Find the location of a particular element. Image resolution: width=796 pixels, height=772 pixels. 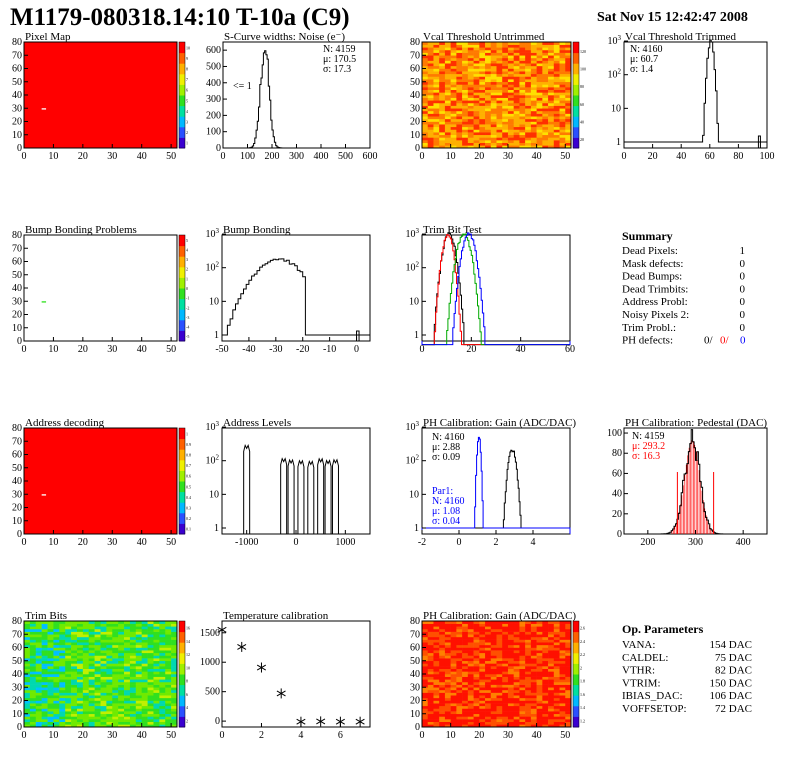

stats-entries: N: 4160 is located at coordinates (646, 49).